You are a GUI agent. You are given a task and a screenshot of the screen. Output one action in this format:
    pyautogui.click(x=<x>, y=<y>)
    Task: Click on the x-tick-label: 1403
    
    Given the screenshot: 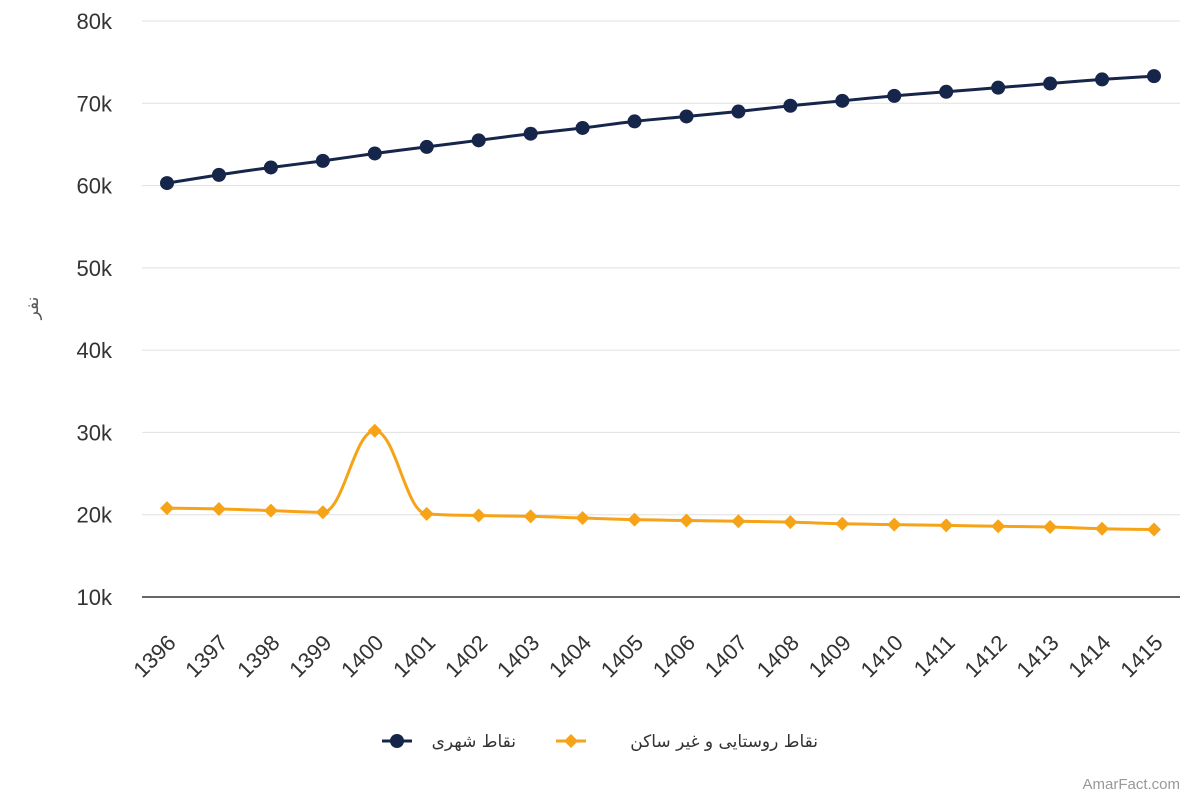 What is the action you would take?
    pyautogui.click(x=518, y=656)
    